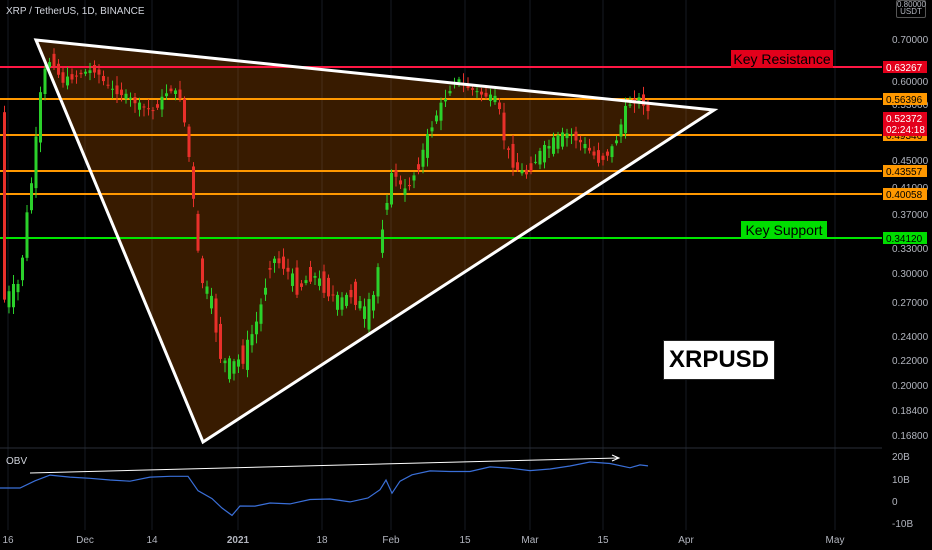 This screenshot has width=932, height=550. Describe the element at coordinates (835, 540) in the screenshot. I see `time-tick-label: May` at that location.